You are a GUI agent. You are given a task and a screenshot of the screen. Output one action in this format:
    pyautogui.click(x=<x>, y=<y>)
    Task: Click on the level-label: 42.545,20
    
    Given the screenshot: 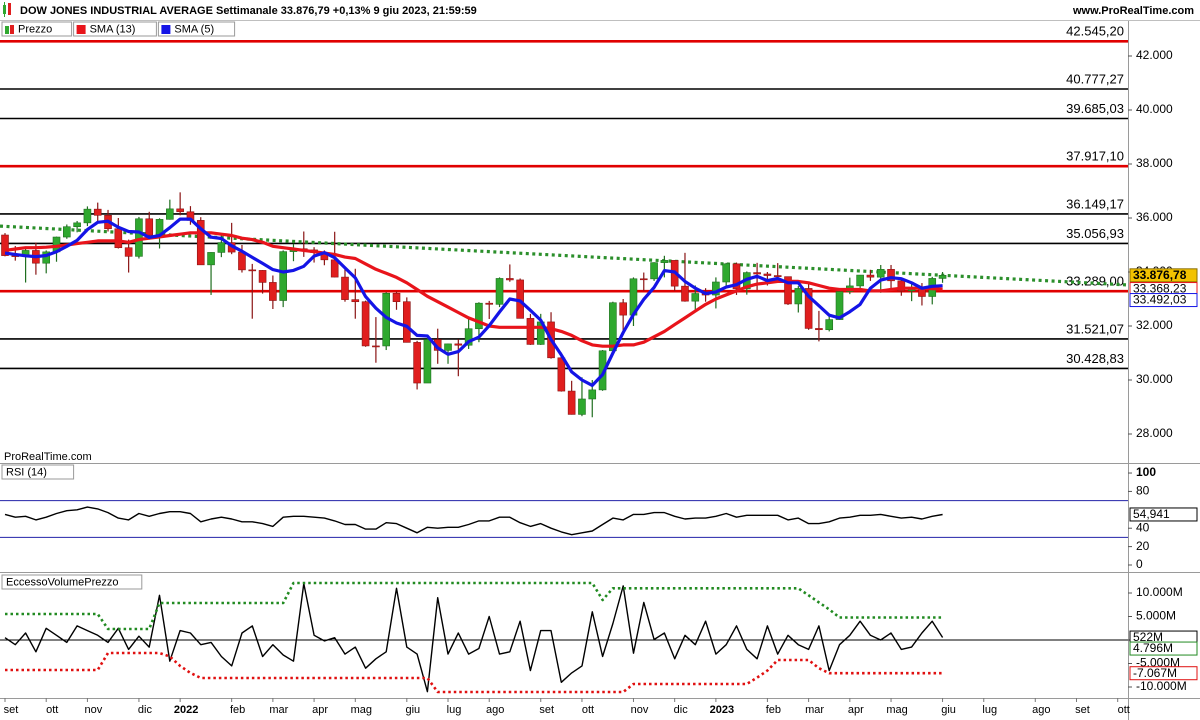 What is the action you would take?
    pyautogui.click(x=1095, y=31)
    